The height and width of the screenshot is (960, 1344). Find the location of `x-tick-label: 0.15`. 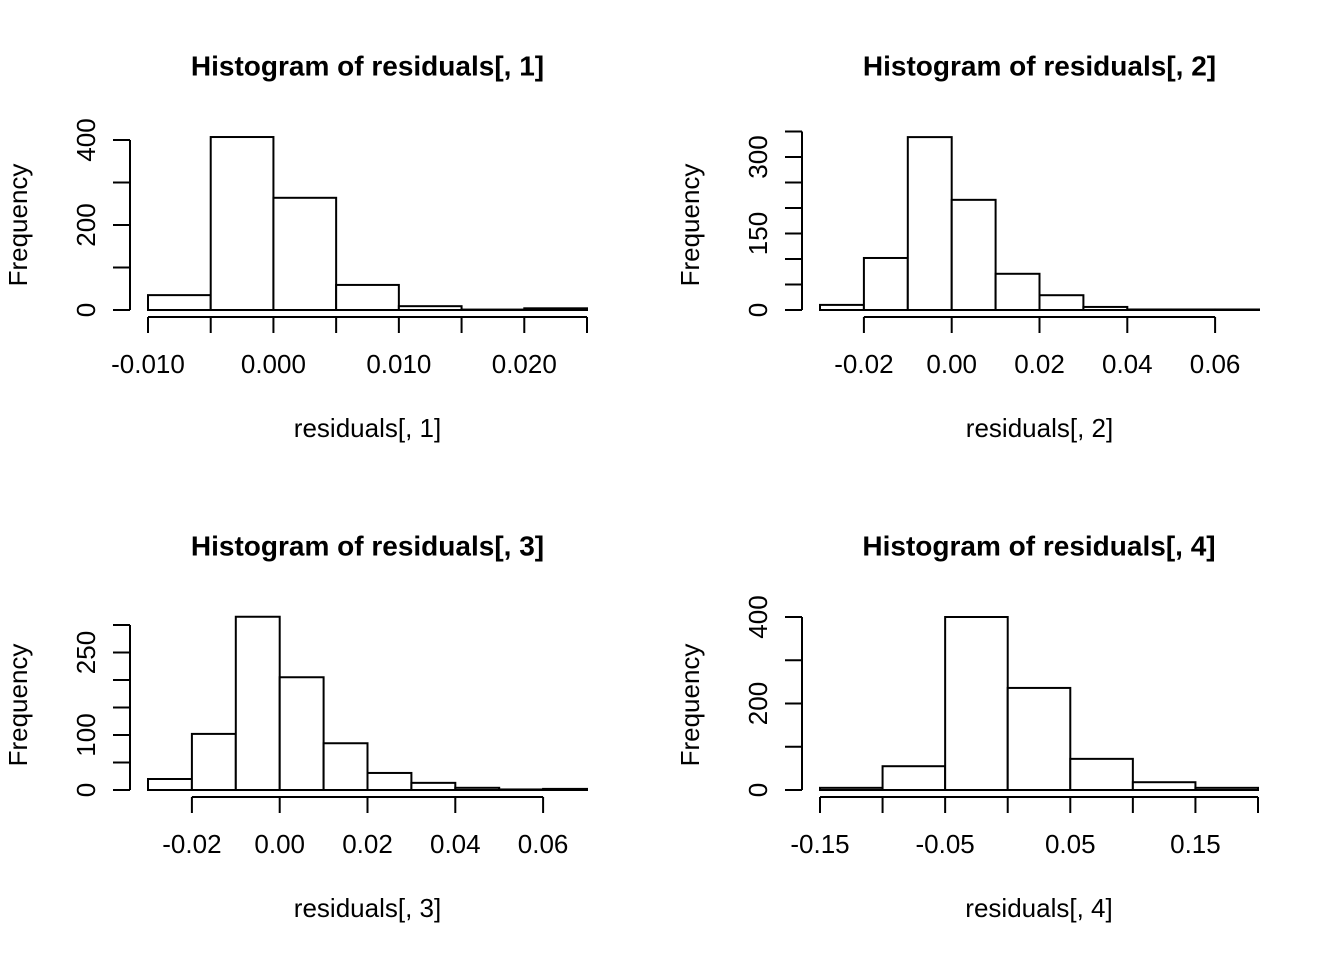

x-tick-label: 0.15 is located at coordinates (1195, 844).